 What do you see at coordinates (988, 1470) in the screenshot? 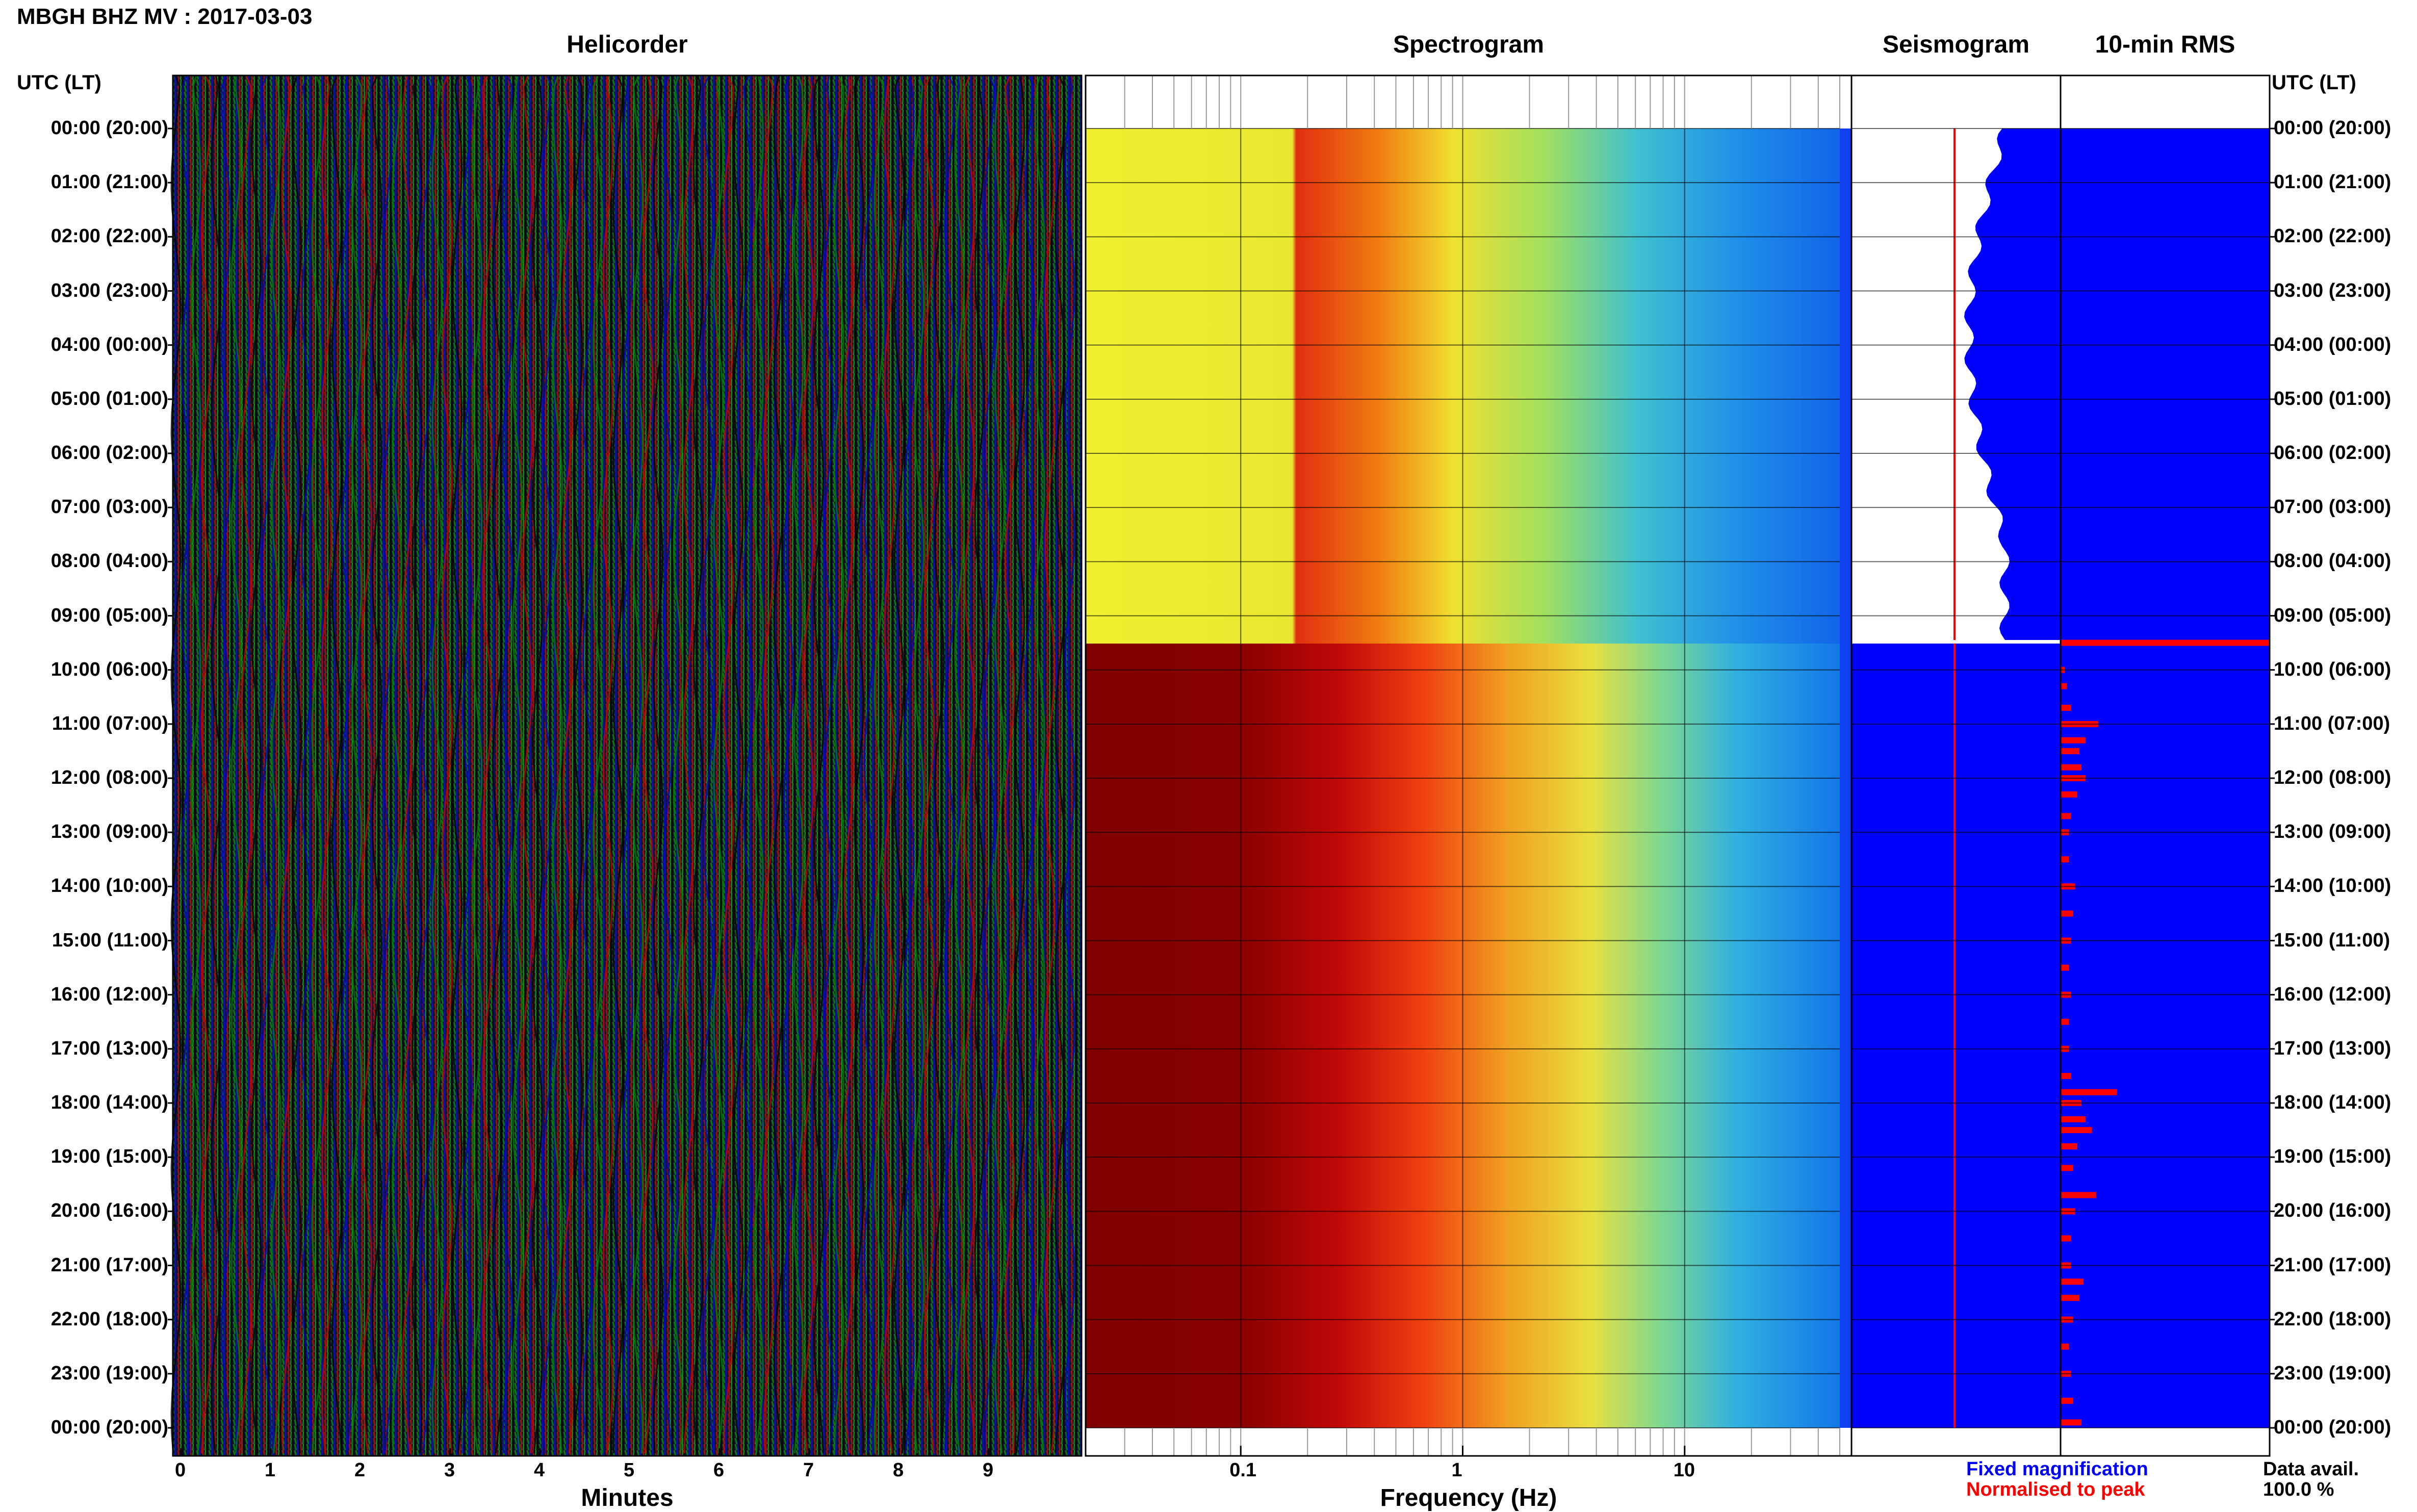
I see `helicorder-x-tick-label: 9` at bounding box center [988, 1470].